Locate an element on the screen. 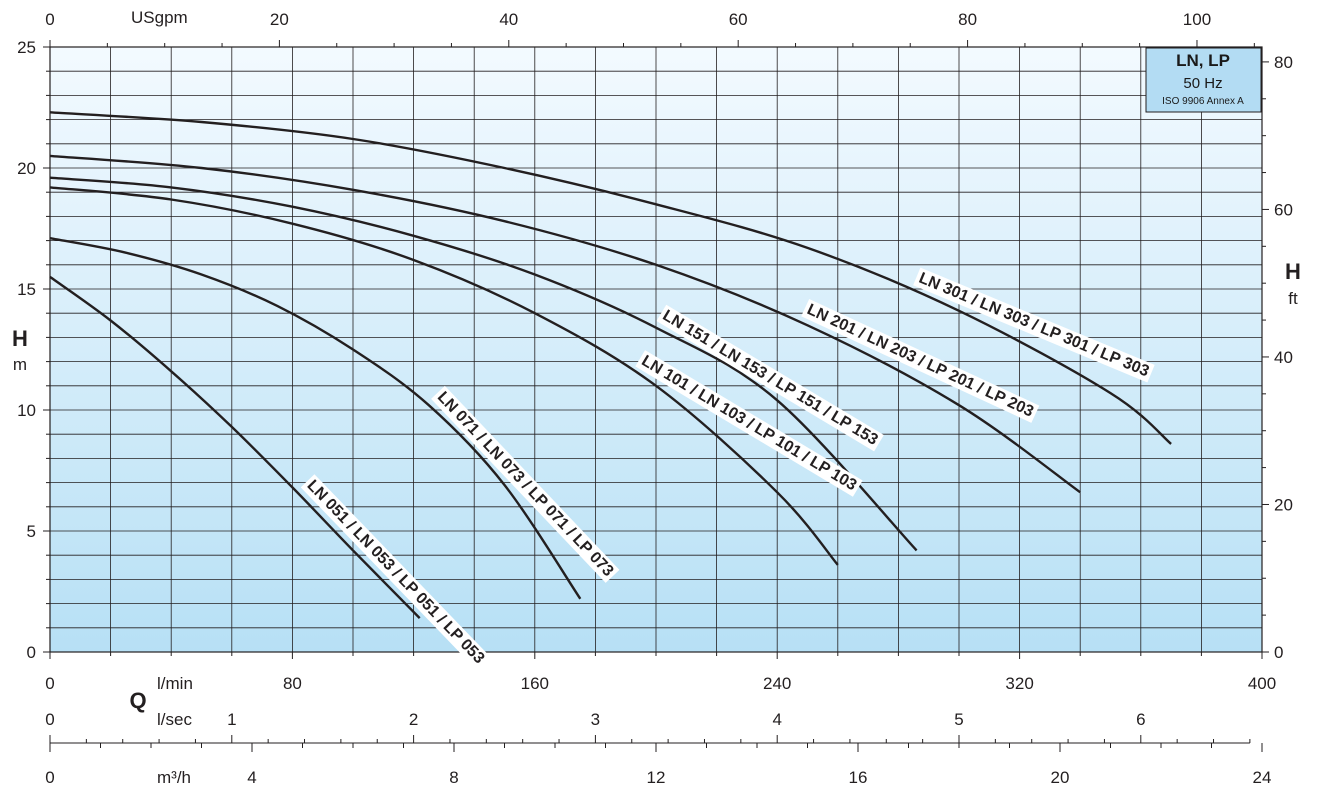 This screenshot has height=790, width=1318. y-axis-unit-left: m is located at coordinates (20, 364).